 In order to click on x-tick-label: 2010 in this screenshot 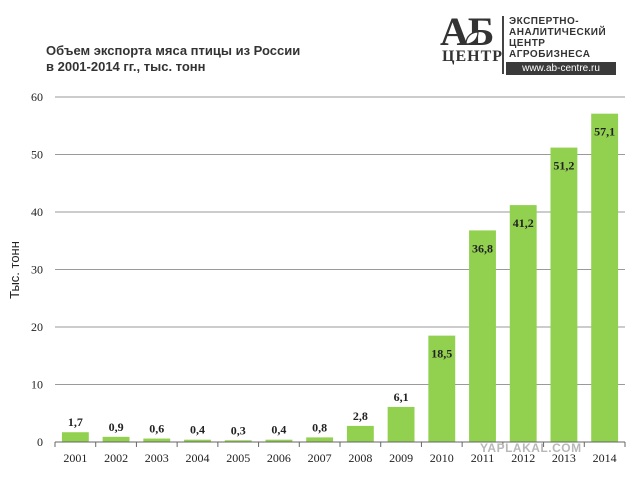, I will do `click(442, 458)`.